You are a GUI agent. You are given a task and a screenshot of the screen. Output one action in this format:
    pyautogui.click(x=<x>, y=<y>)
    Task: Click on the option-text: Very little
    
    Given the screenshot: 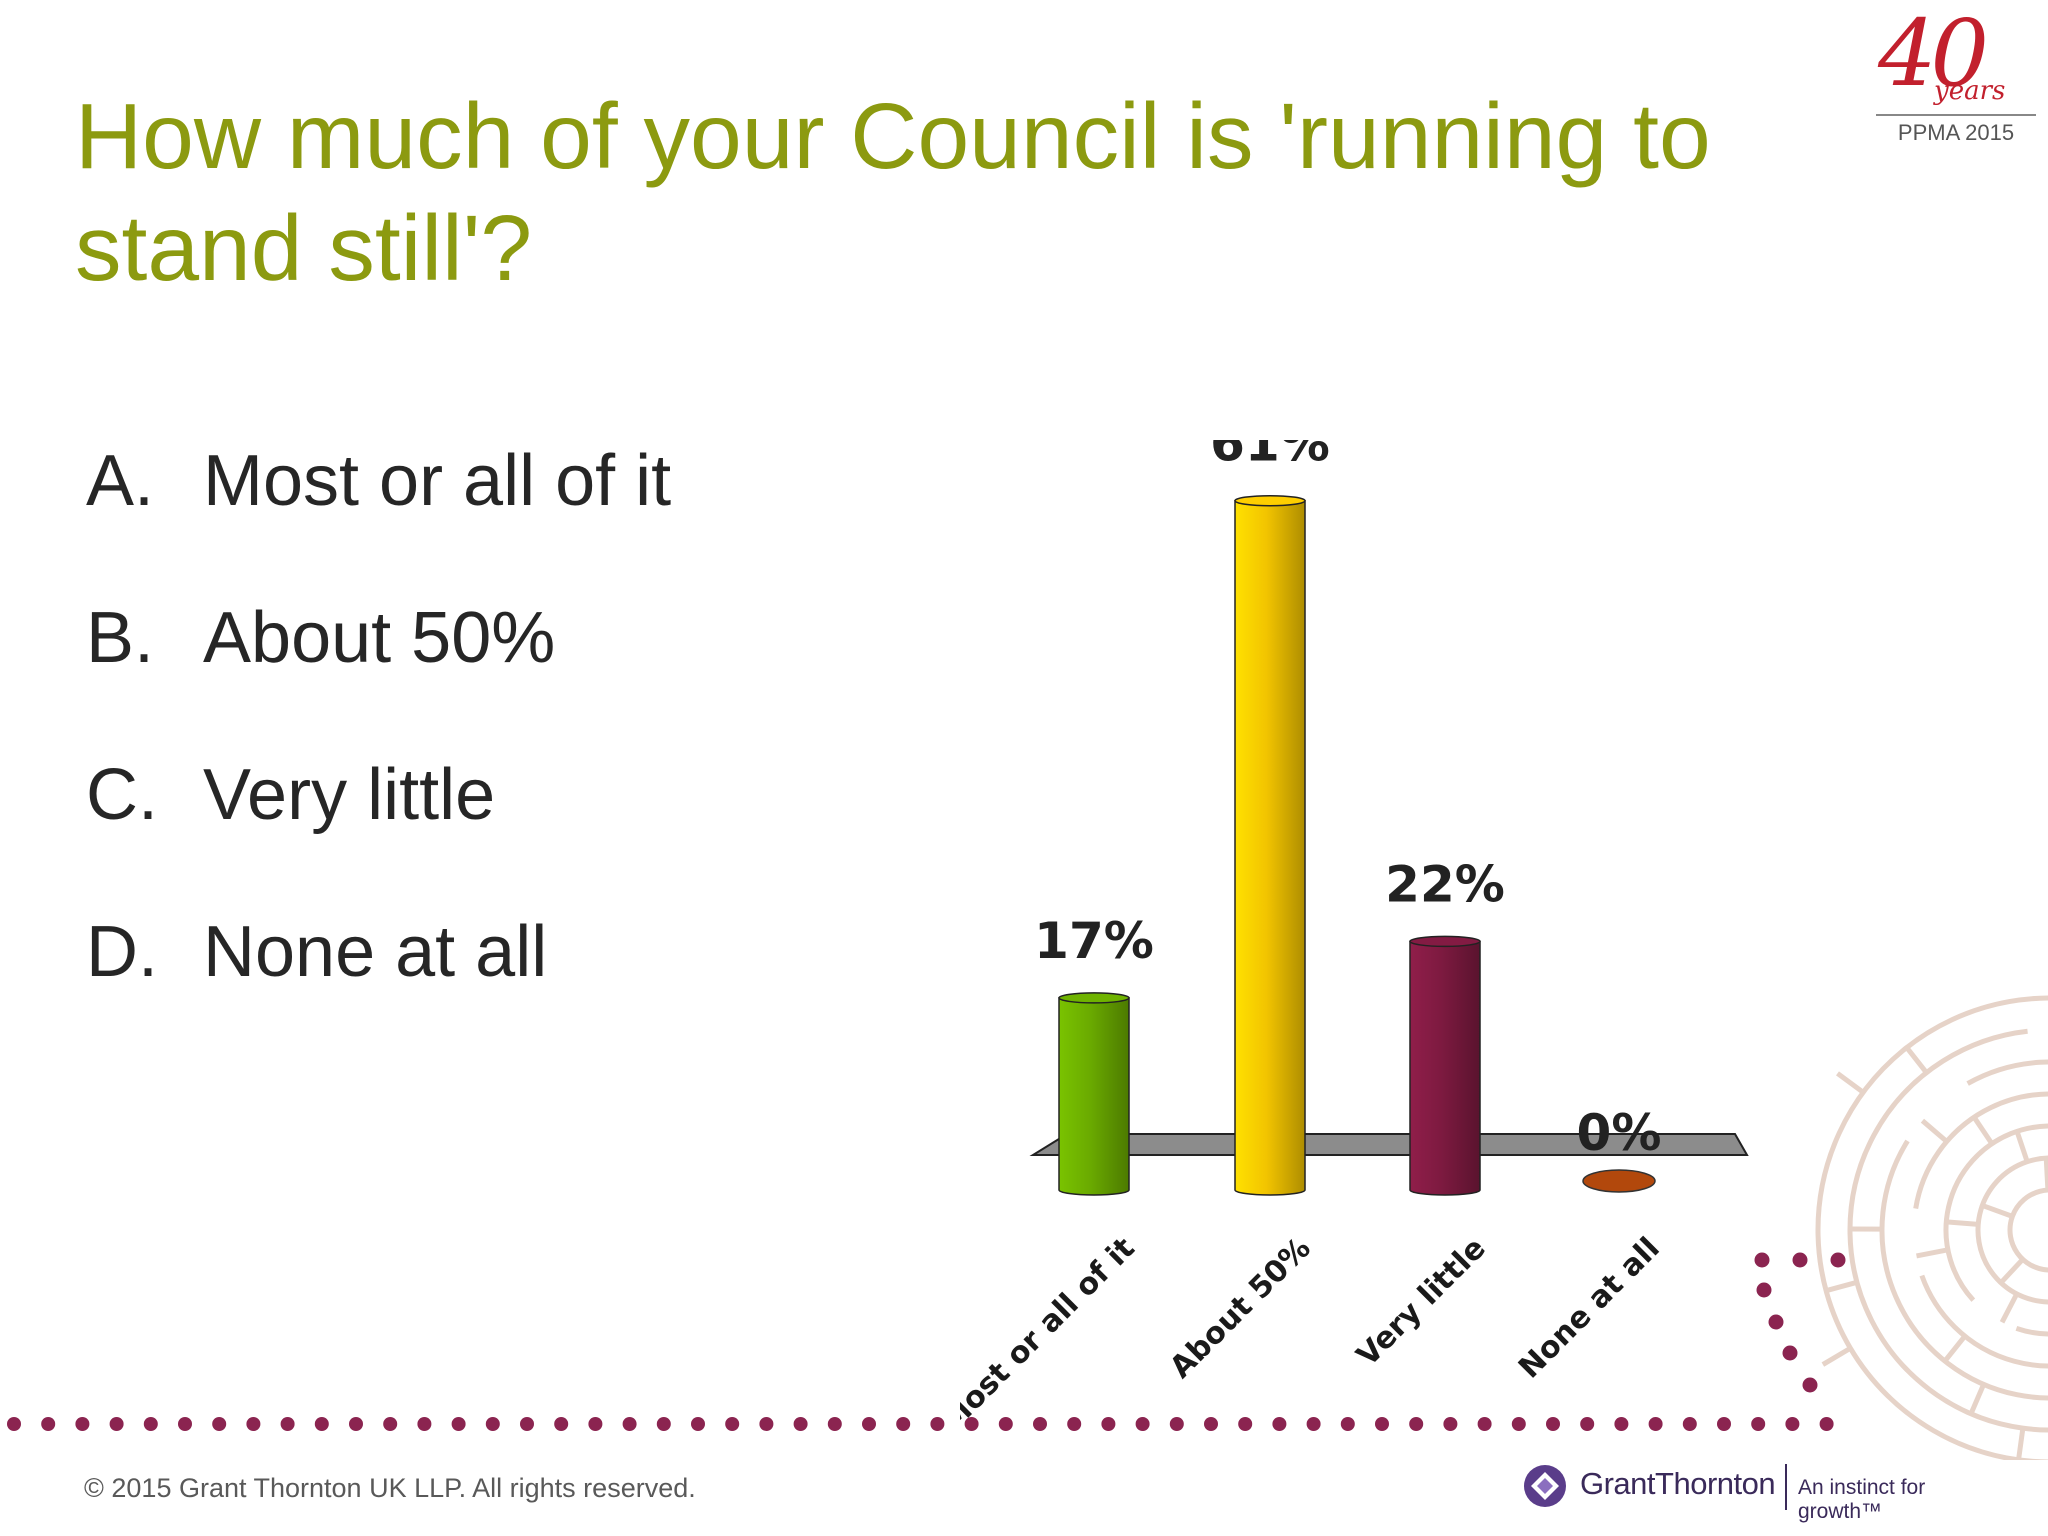 What is the action you would take?
    pyautogui.click(x=349, y=795)
    